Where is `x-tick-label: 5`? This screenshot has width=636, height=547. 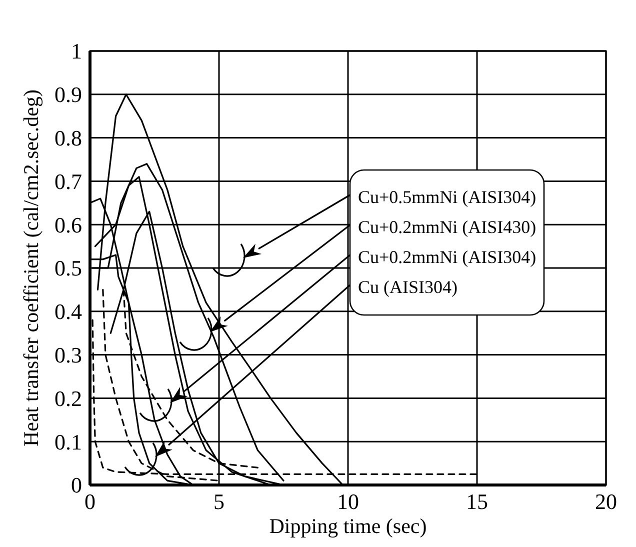 x-tick-label: 5 is located at coordinates (219, 501).